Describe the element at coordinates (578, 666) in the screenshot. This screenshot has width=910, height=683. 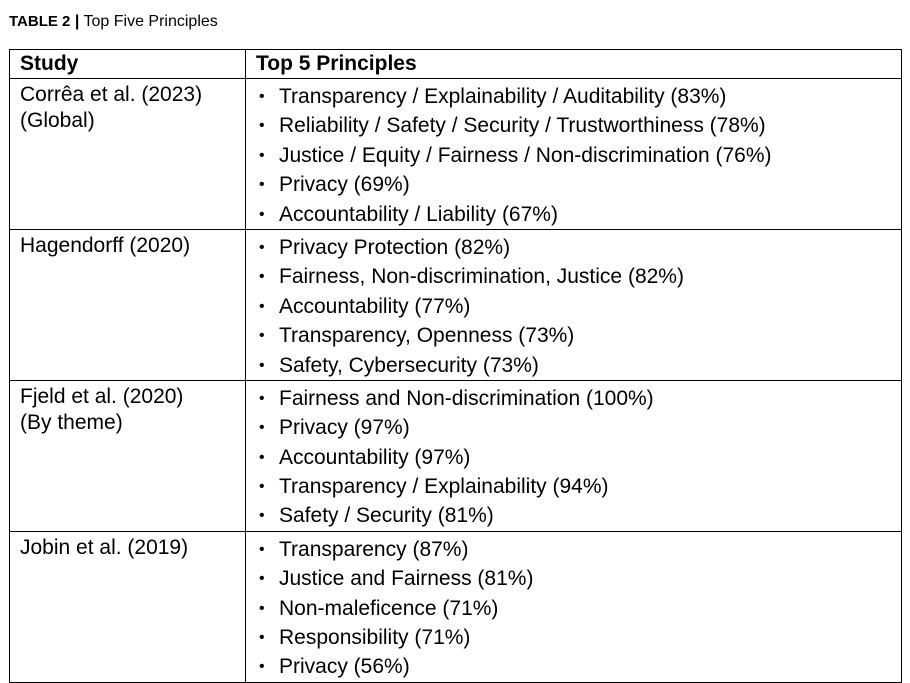
I see `list-item: • Privacy (56%)` at that location.